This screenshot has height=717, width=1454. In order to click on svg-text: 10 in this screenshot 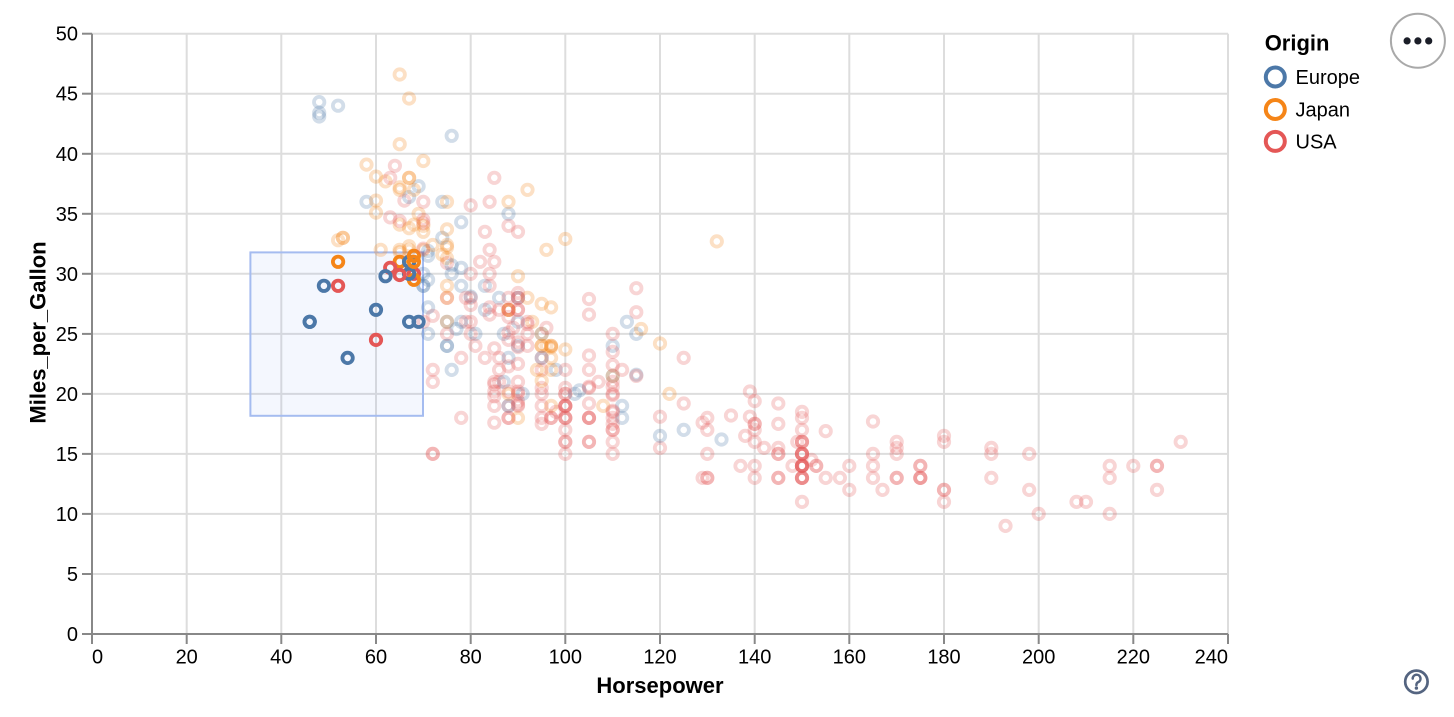, I will do `click(67, 515)`.